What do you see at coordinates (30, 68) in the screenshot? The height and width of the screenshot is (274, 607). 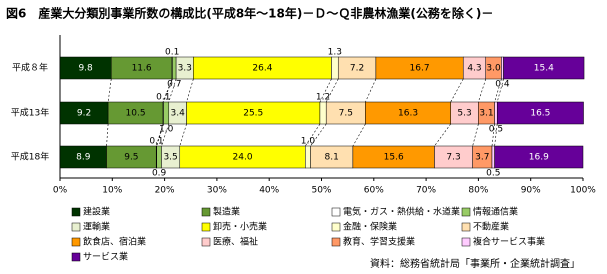 I see `y-tick-label: 平成８年` at bounding box center [30, 68].